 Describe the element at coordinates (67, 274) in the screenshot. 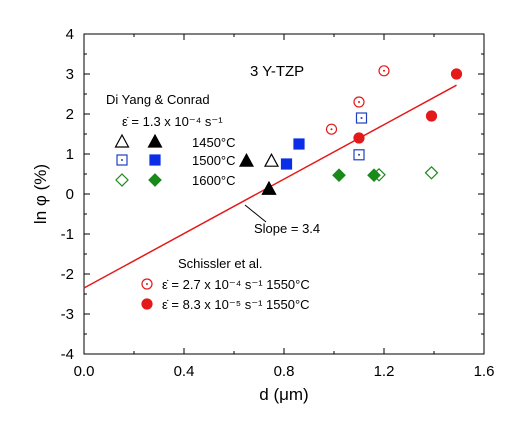

I see `y-tick-label: -2` at that location.